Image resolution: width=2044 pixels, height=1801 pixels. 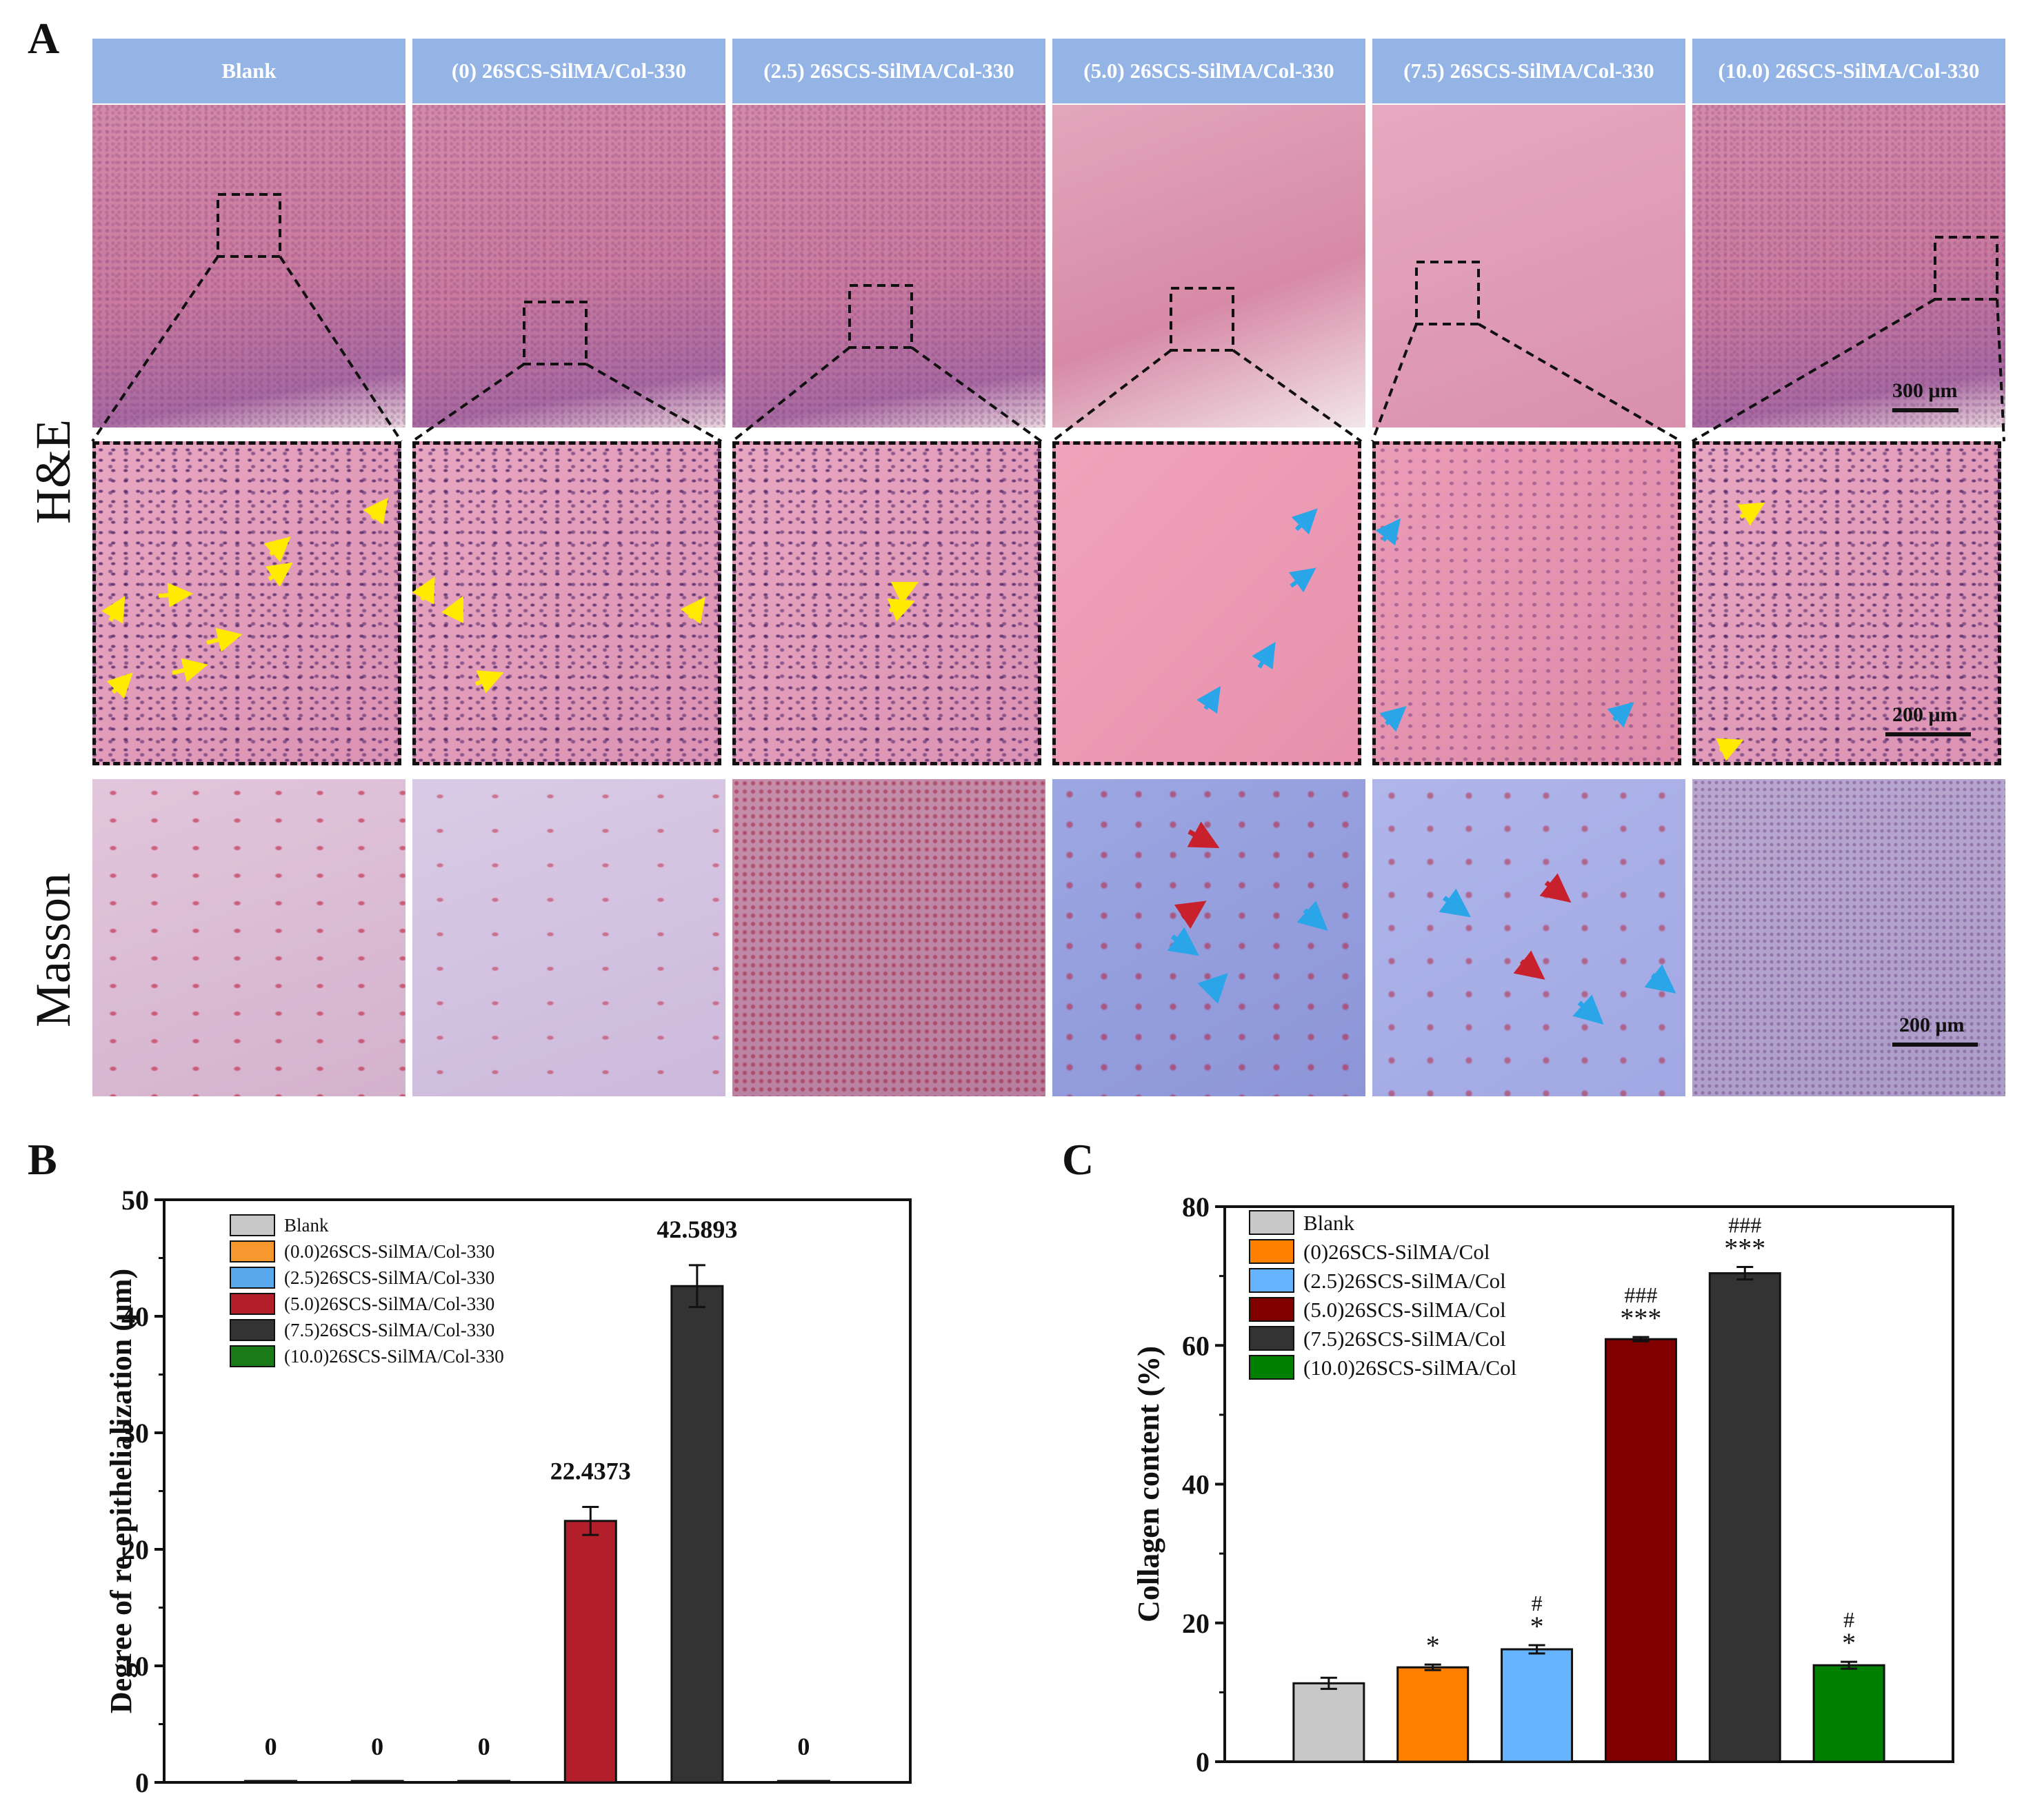 I want to click on scale-bar-label-masson: 200 μm, so click(x=1932, y=1025).